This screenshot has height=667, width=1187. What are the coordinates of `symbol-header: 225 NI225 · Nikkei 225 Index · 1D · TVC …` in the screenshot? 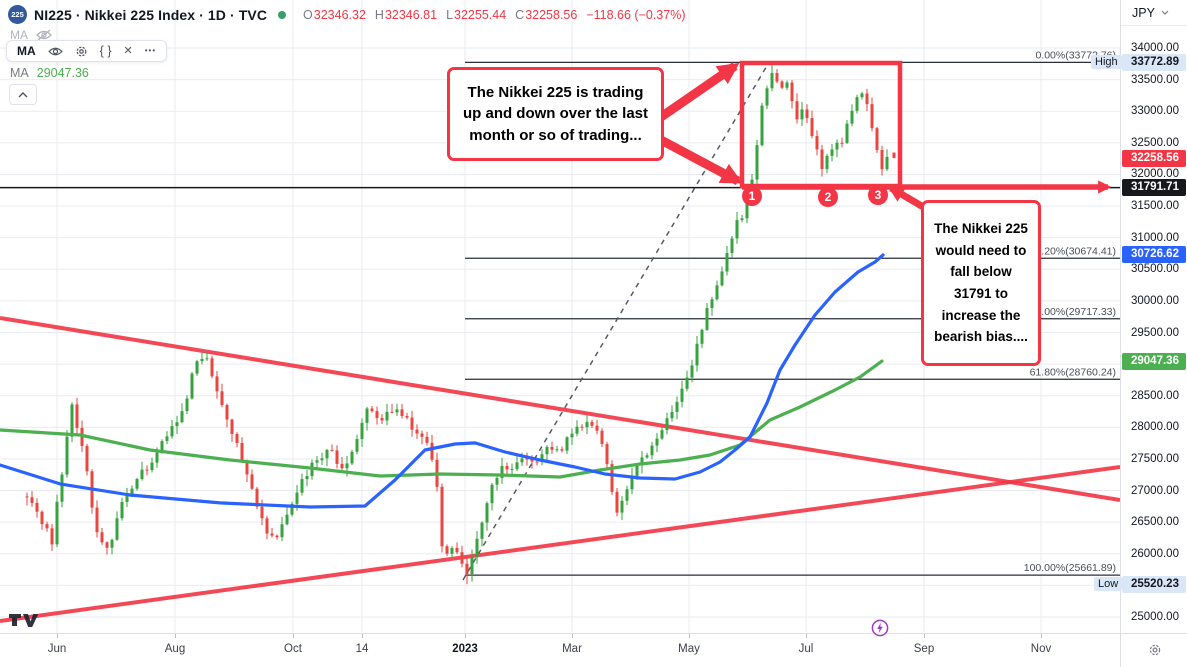 It's located at (347, 14).